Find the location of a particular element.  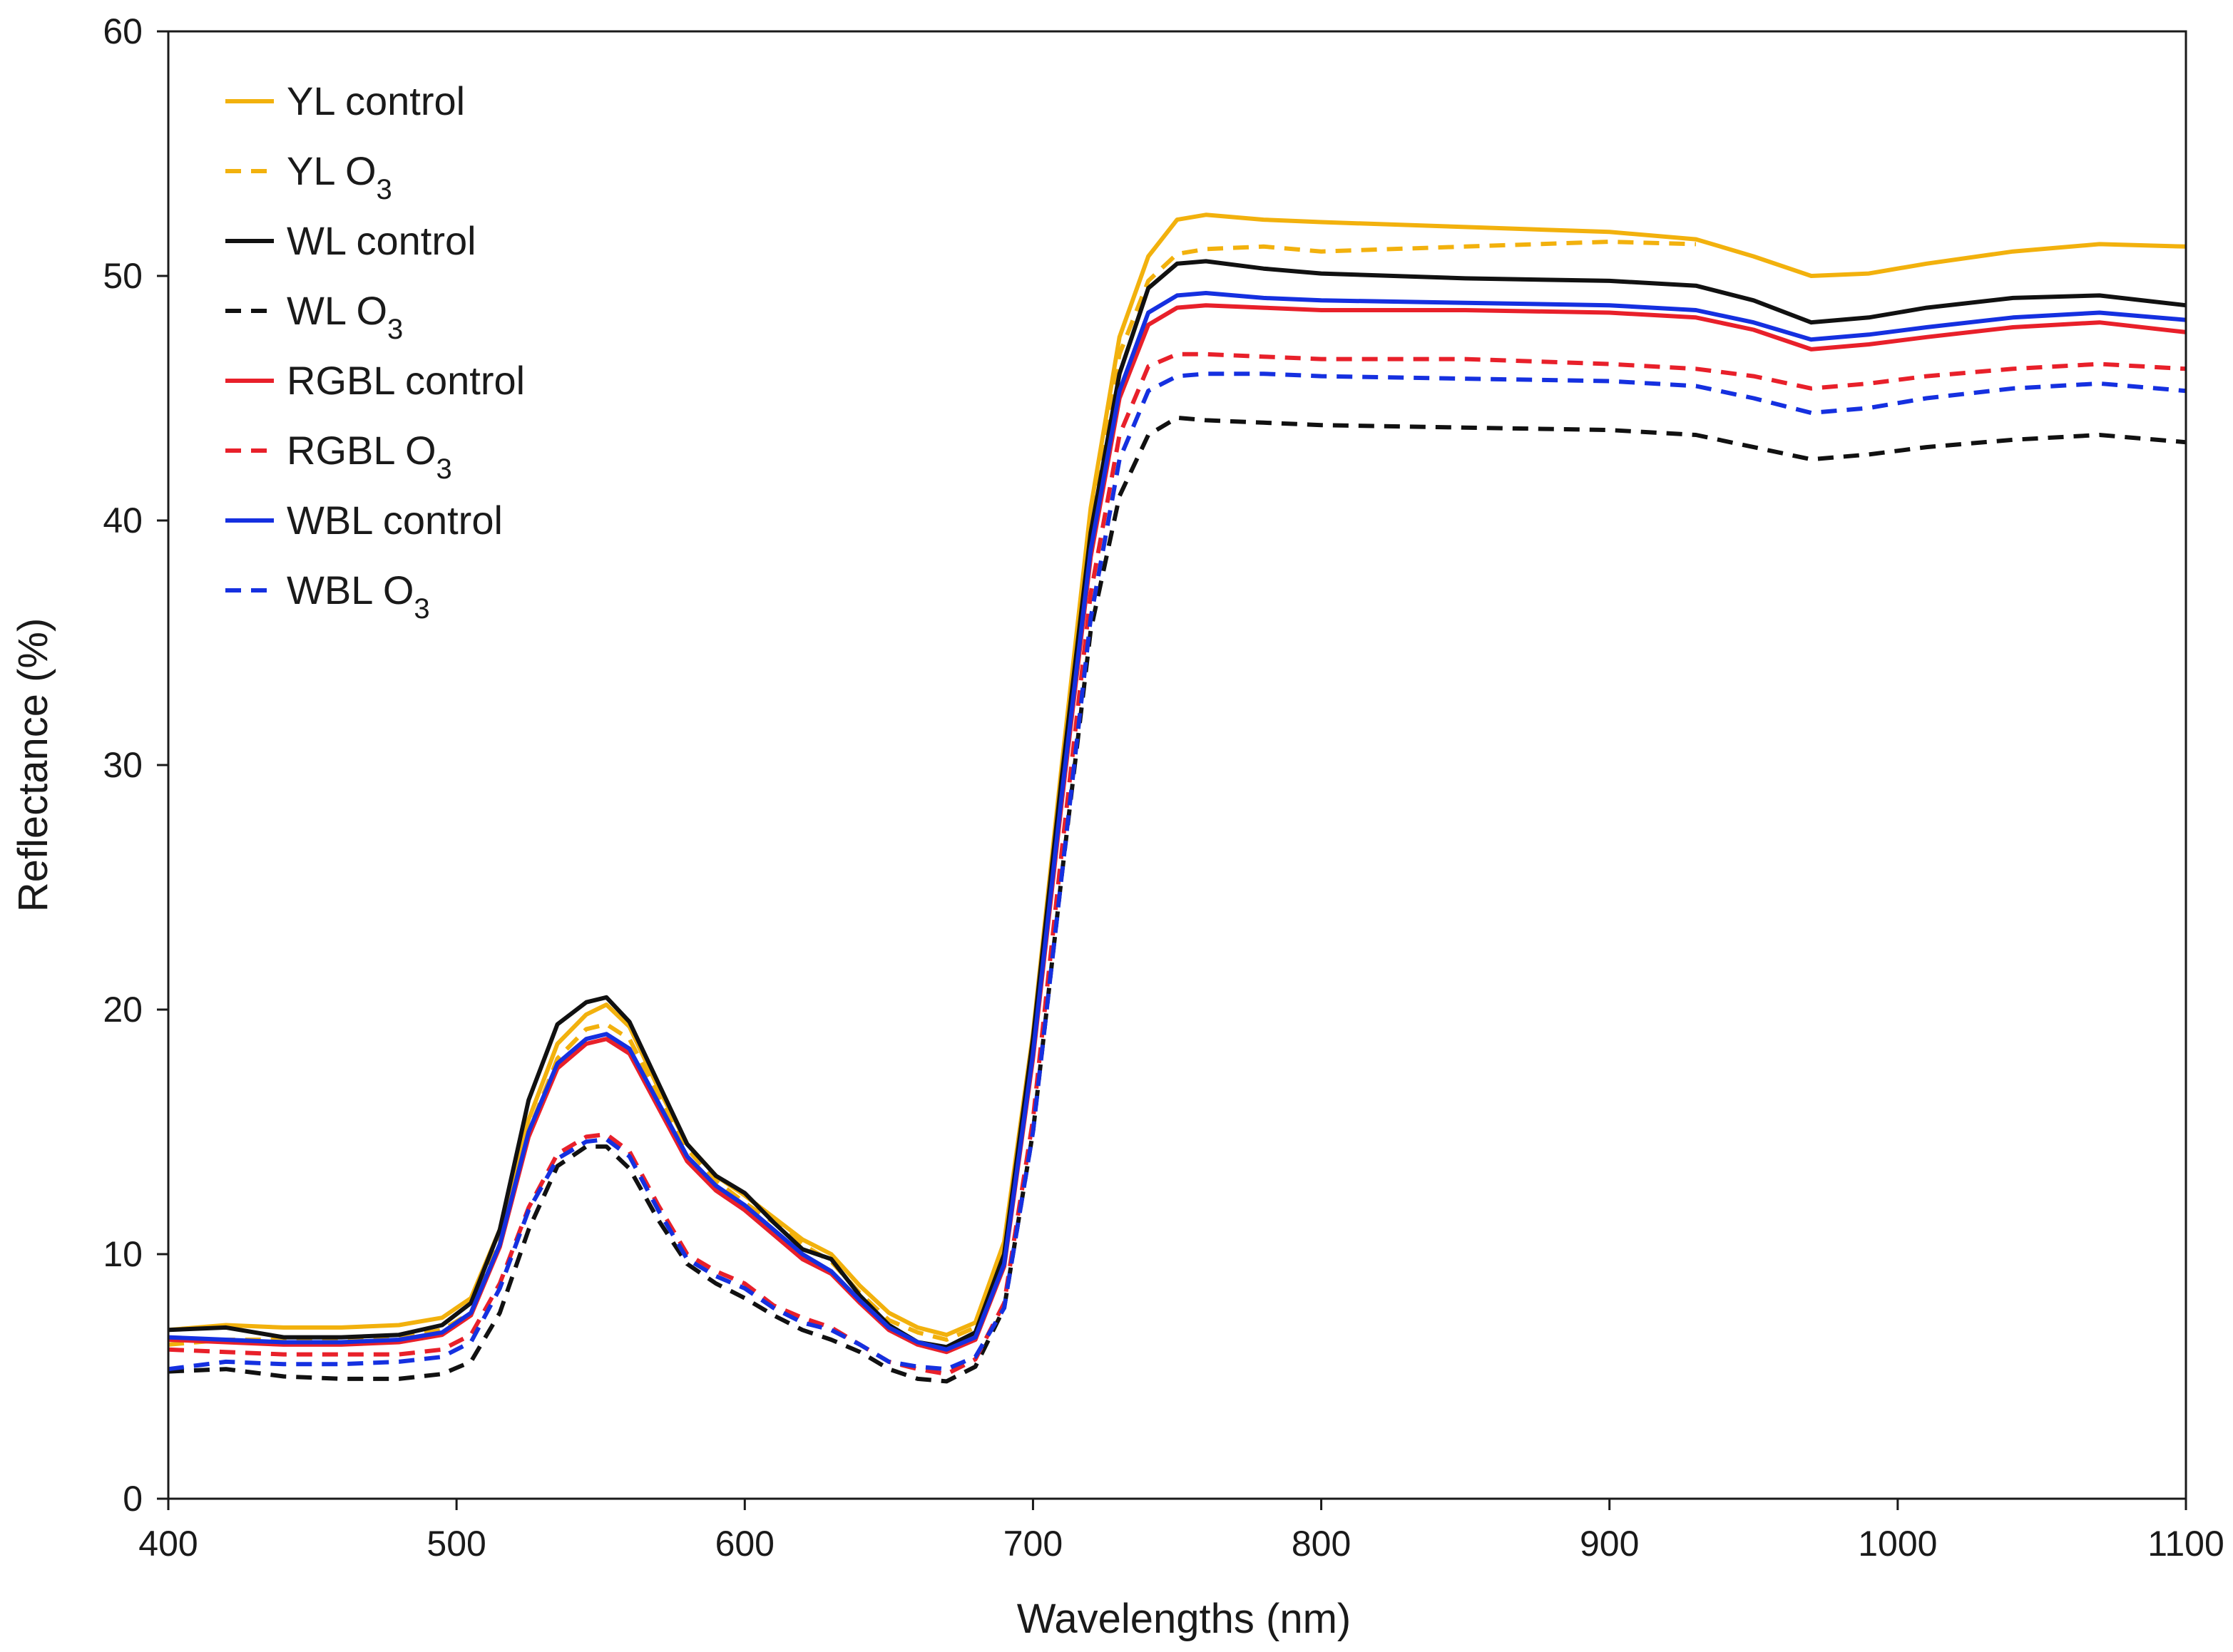

legend-item: WBL control is located at coordinates (364, 520).